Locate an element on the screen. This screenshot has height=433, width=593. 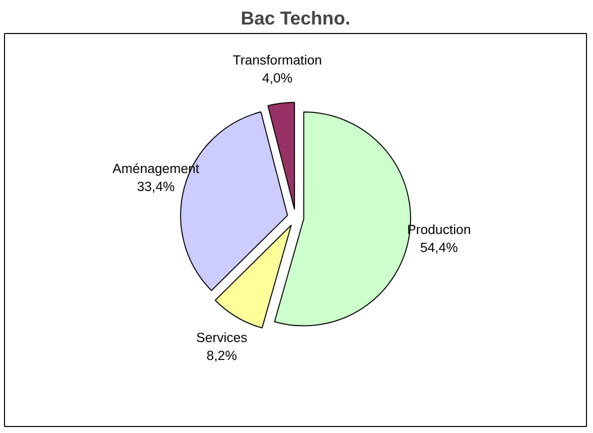
data-label: 4,0% is located at coordinates (277, 78).